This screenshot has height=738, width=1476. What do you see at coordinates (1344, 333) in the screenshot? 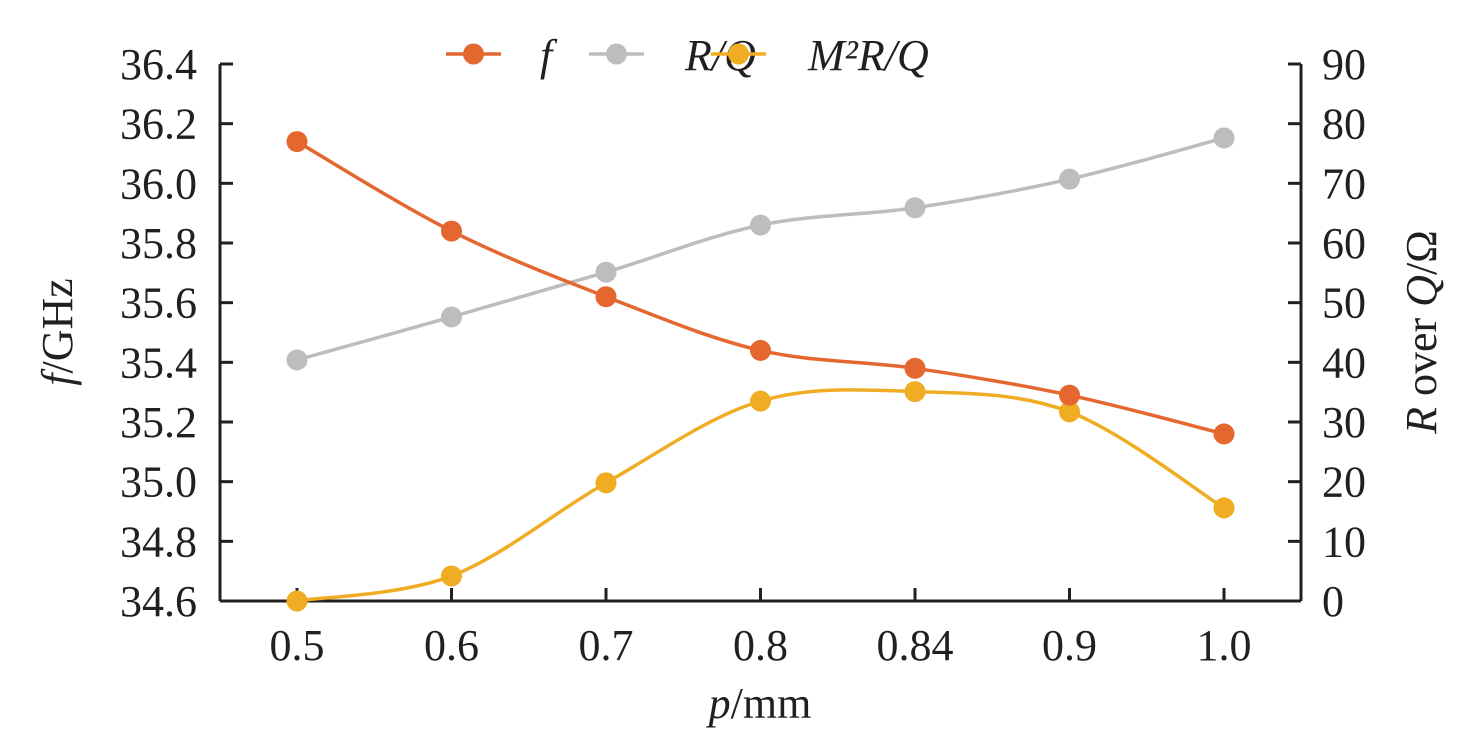
I see `right-axis-tick-labels: 0 10 20 30 40 50 60 70 80 90` at bounding box center [1344, 333].